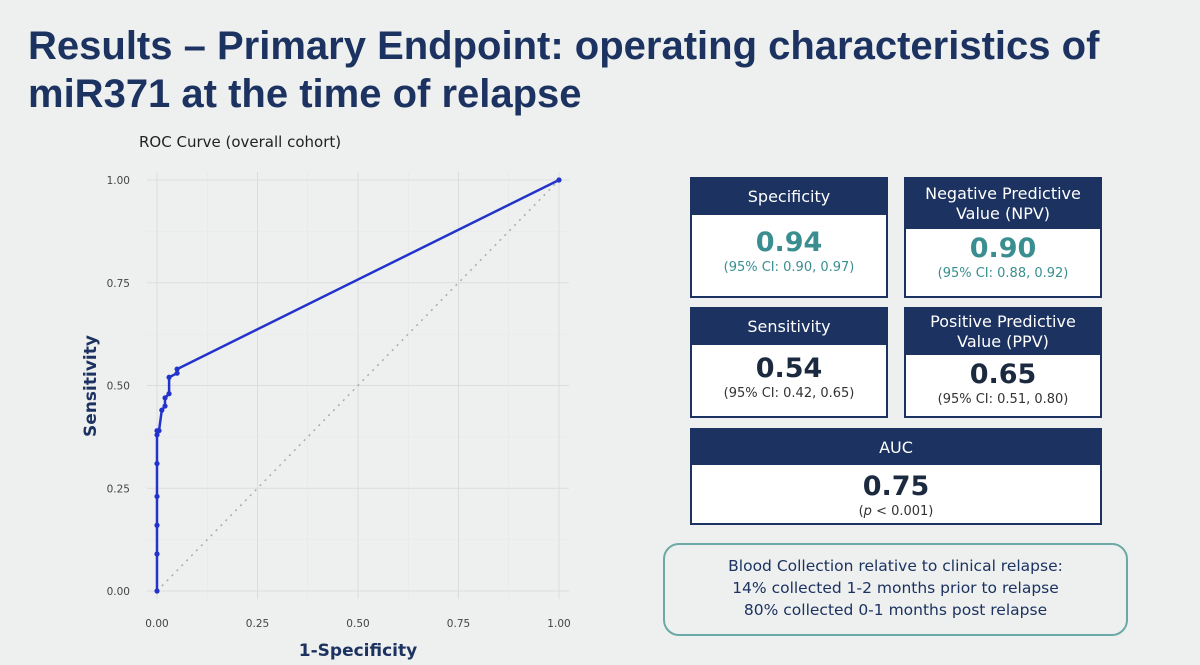  I want to click on ppv-label-line1: Positive Predictive, so click(1003, 321).